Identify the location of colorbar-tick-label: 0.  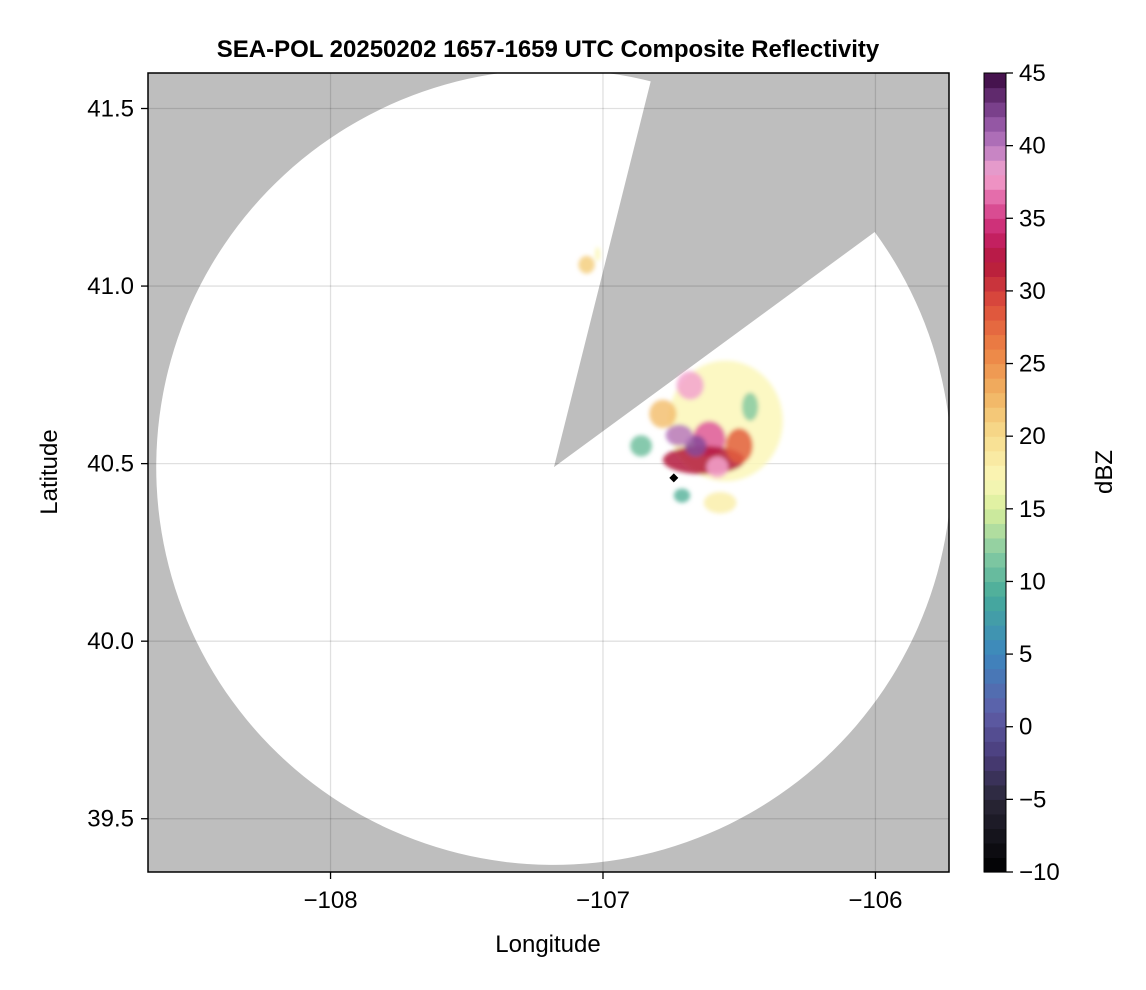
(1025, 727).